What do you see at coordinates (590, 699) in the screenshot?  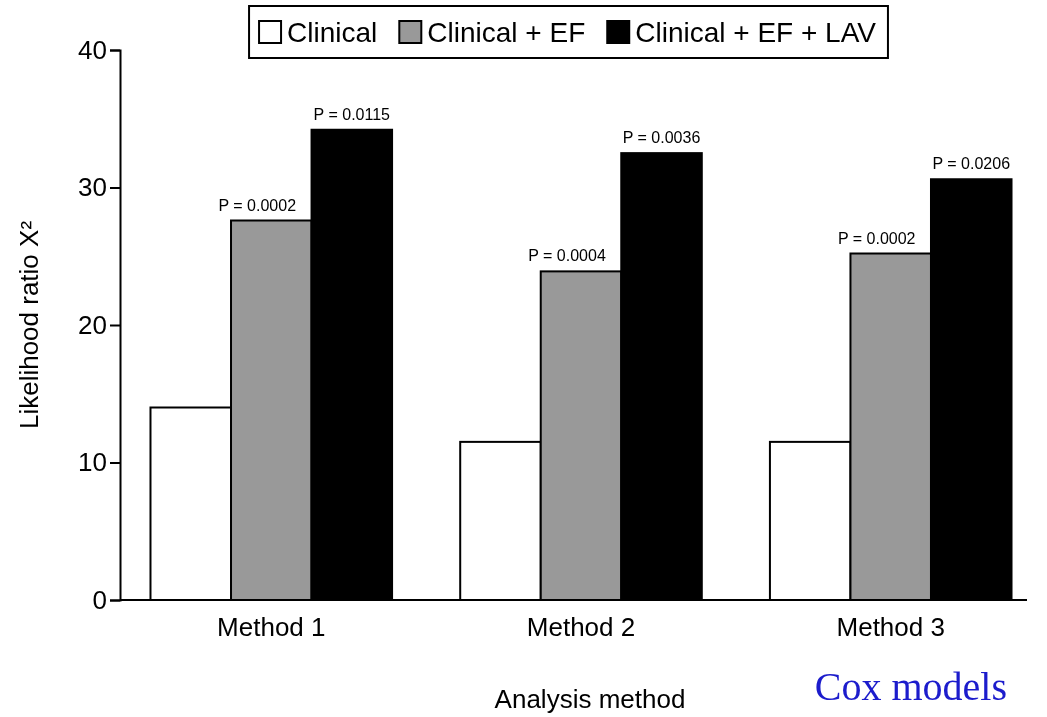 I see `x-axis-title: Analysis method` at bounding box center [590, 699].